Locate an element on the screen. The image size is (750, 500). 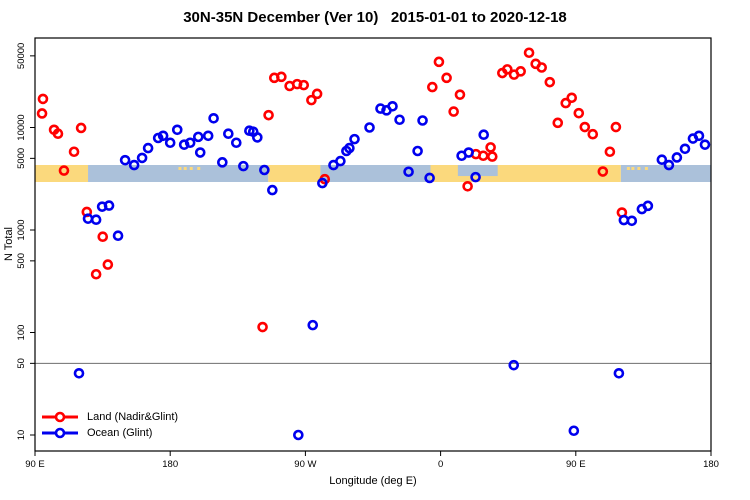
legend-item-ocean: Ocean (Glint) is located at coordinates (109, 432).